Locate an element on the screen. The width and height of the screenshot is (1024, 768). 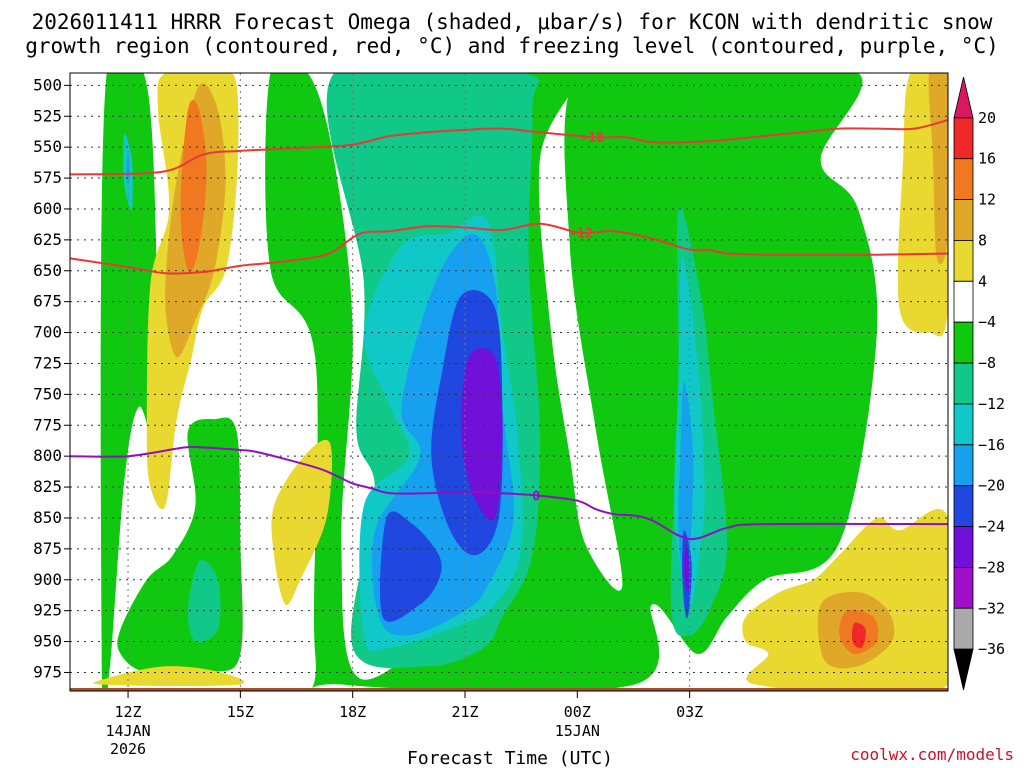
colorbar-label: −28 is located at coordinates (991, 567).